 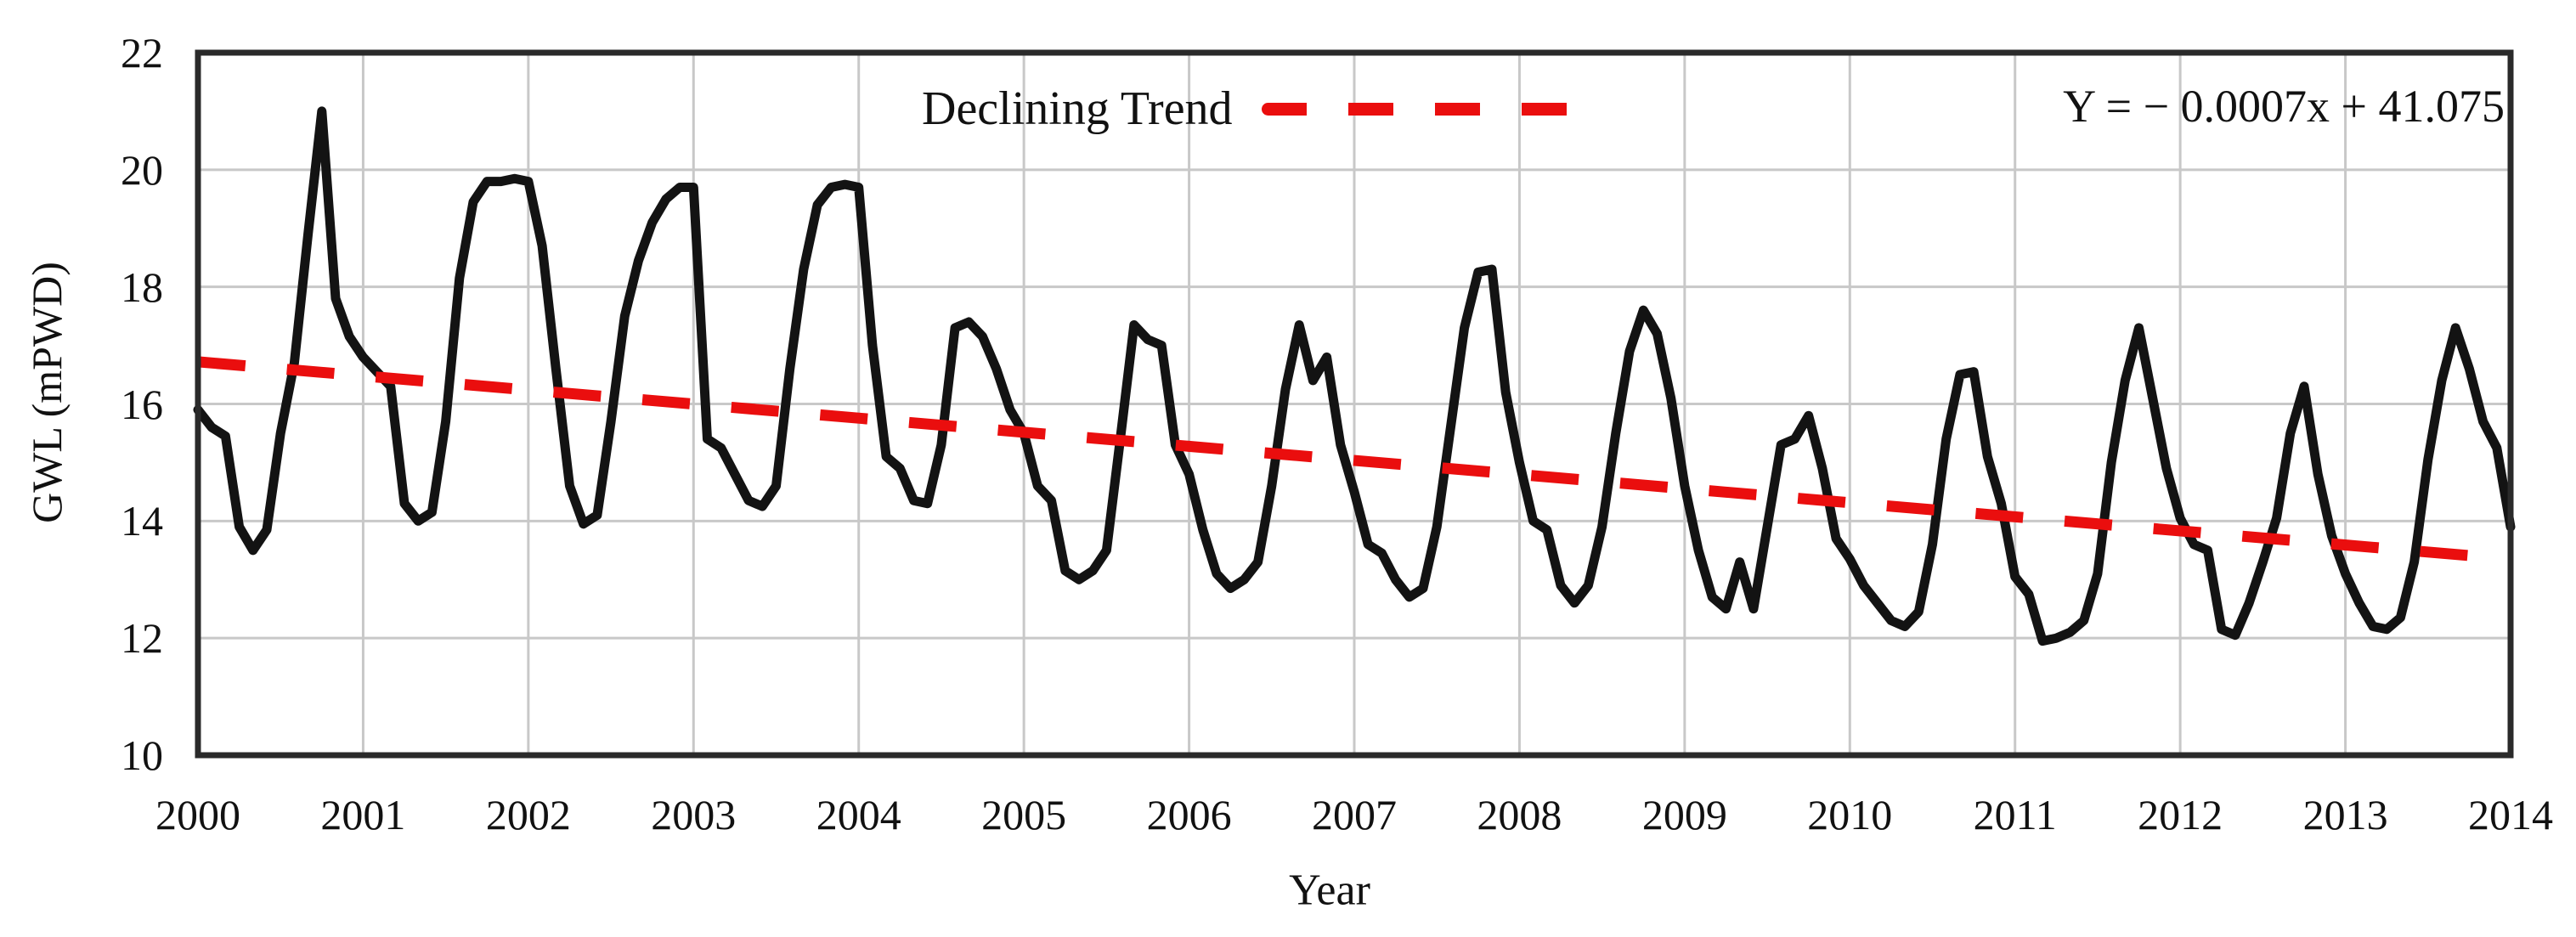 I want to click on legend-dash-sample, so click(x=1417, y=109).